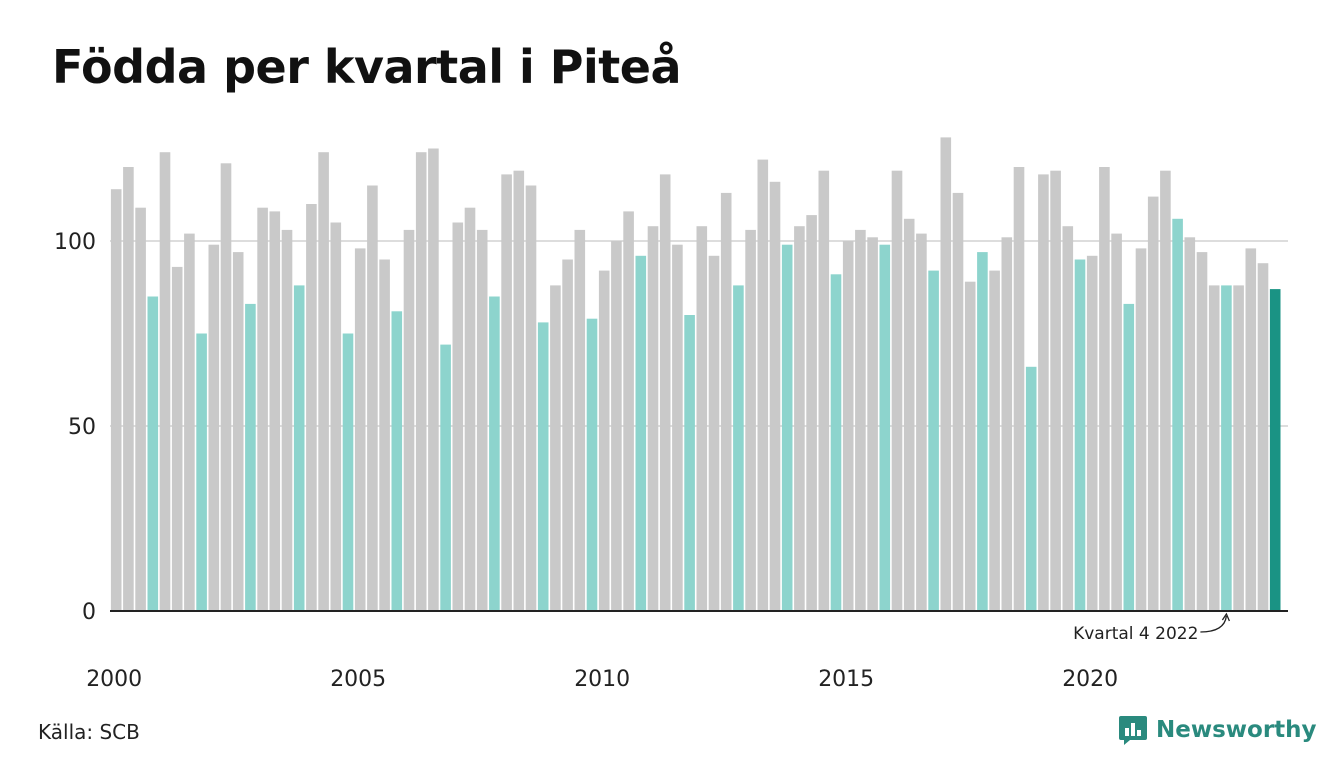 The image size is (1340, 780). Describe the element at coordinates (1225, 617) in the screenshot. I see `annotation-arrowhead` at that location.